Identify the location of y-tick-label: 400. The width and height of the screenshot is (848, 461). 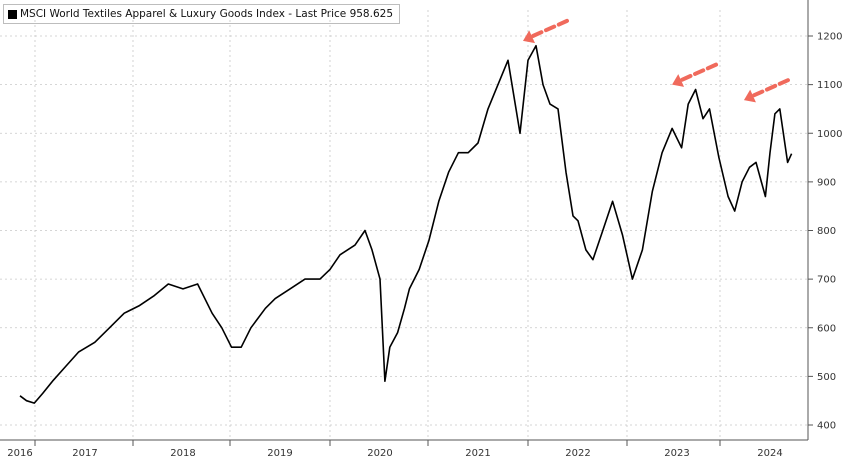
(826, 426).